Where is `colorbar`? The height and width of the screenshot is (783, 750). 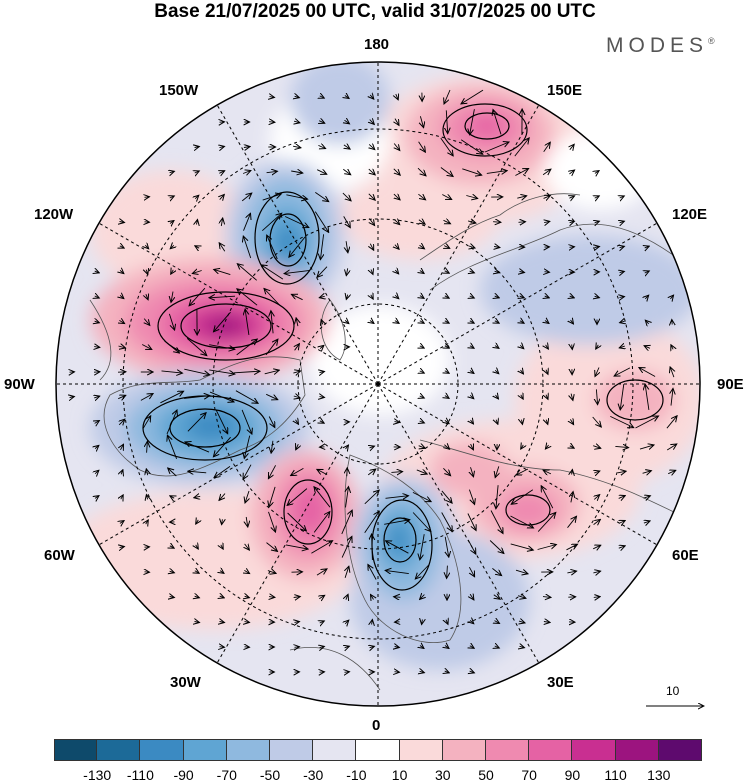
colorbar is located at coordinates (378, 750).